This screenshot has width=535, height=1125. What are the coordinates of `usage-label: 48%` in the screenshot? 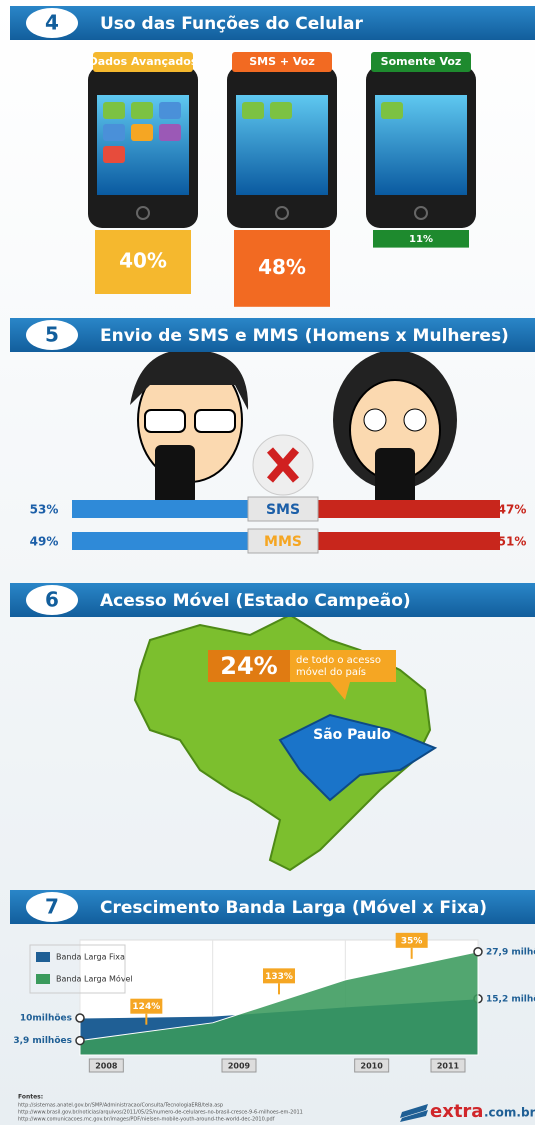 It's located at (282, 267).